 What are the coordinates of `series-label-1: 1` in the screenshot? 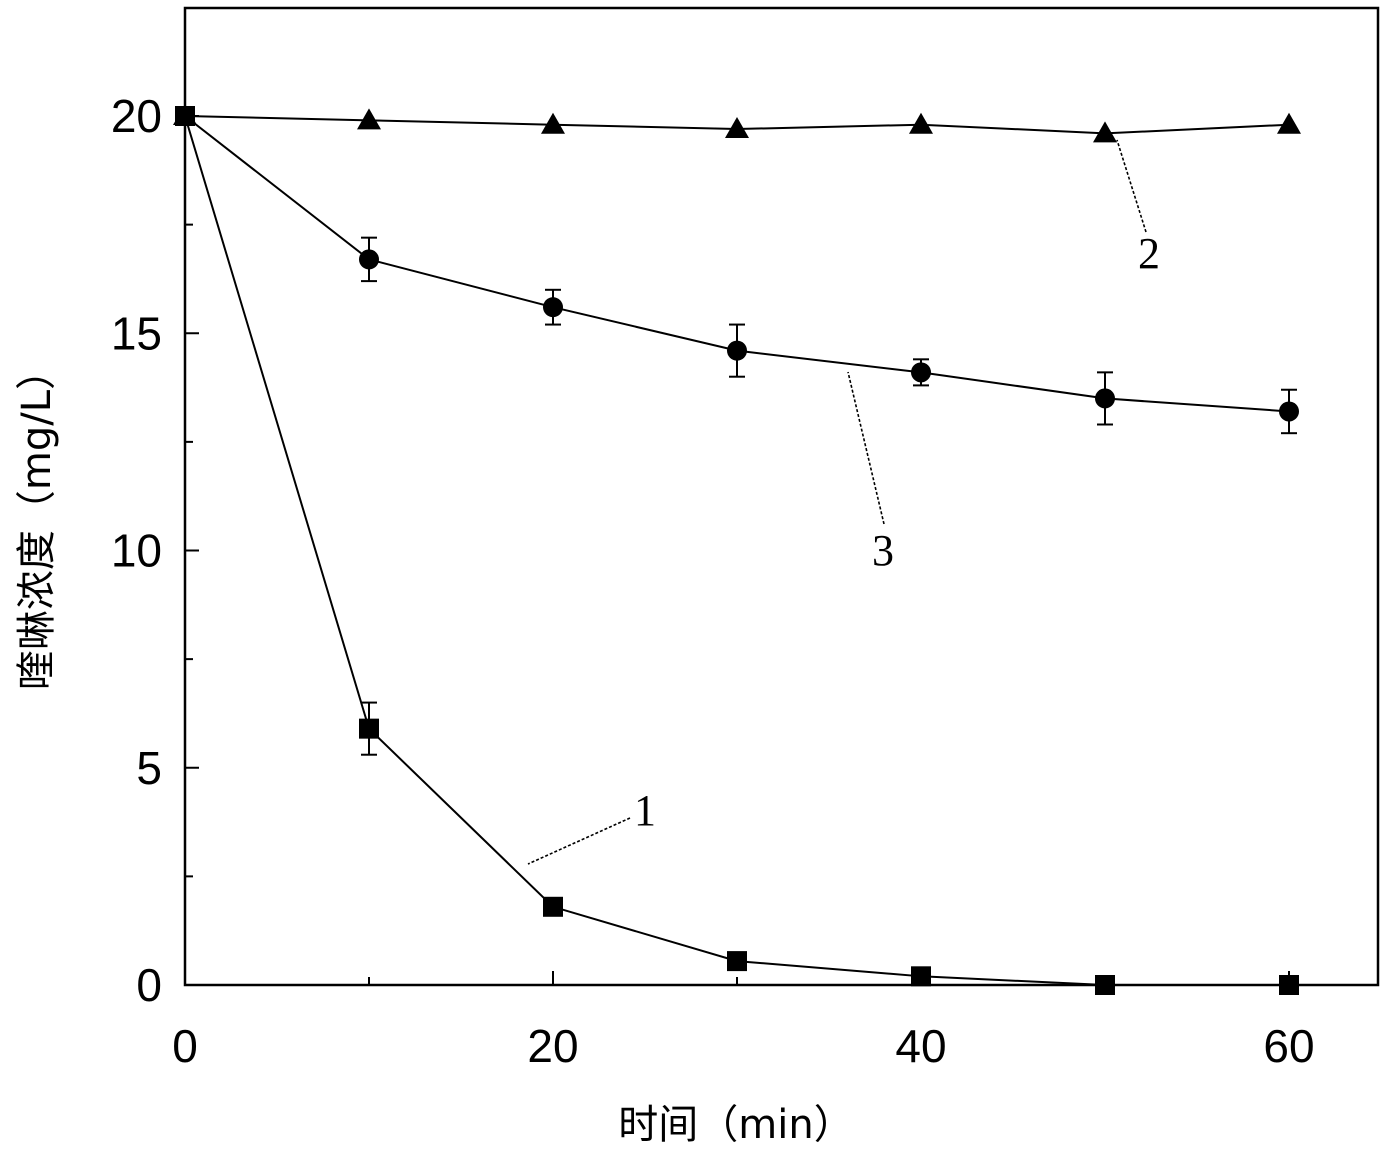 It's located at (645, 810).